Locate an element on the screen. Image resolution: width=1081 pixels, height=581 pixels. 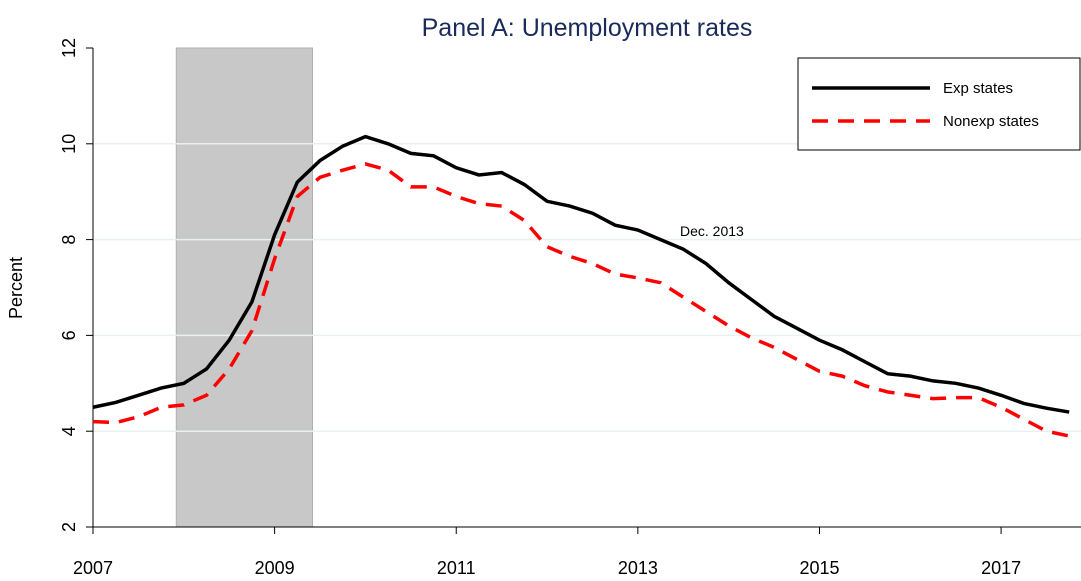
x-tick-label: 2017 is located at coordinates (1001, 568).